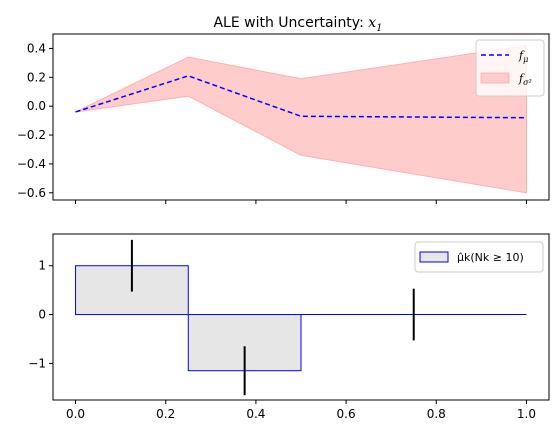 The image size is (559, 442). What do you see at coordinates (31, 193) in the screenshot?
I see `top-ytick-label: −0.6` at bounding box center [31, 193].